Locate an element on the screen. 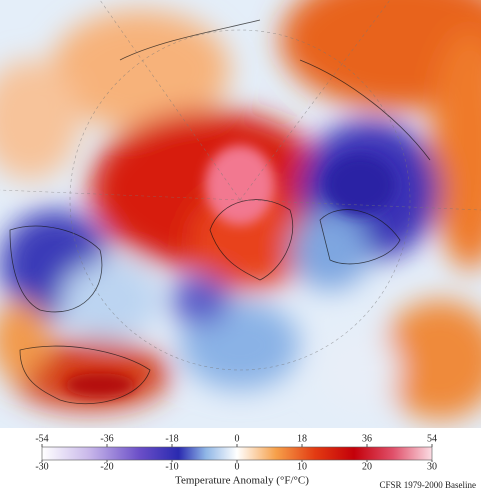 This screenshot has height=494, width=481. celsius-tick-label: 10 is located at coordinates (302, 466).